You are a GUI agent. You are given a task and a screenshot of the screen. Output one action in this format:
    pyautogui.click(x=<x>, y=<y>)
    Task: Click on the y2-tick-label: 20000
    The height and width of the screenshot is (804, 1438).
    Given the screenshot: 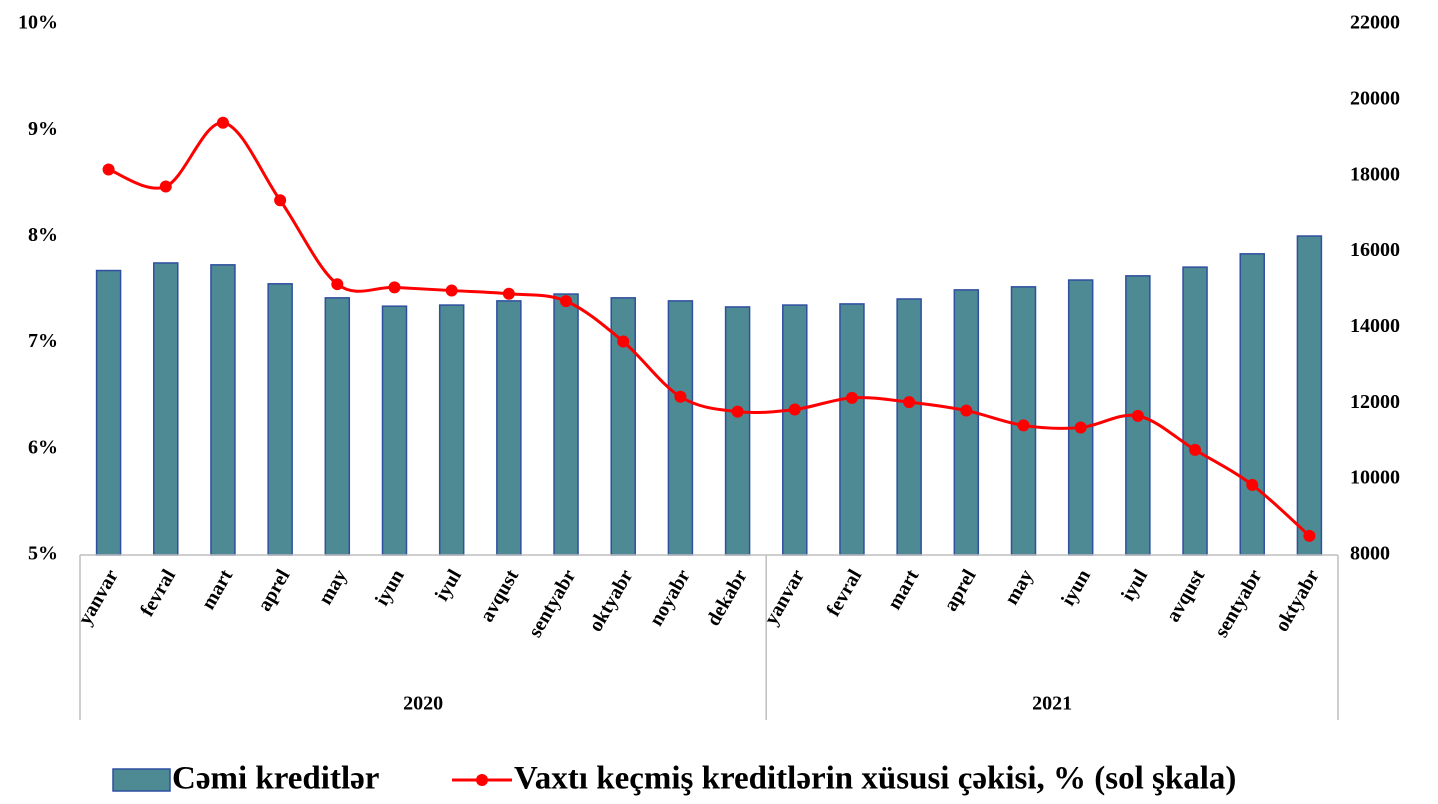 What is the action you would take?
    pyautogui.click(x=1375, y=98)
    